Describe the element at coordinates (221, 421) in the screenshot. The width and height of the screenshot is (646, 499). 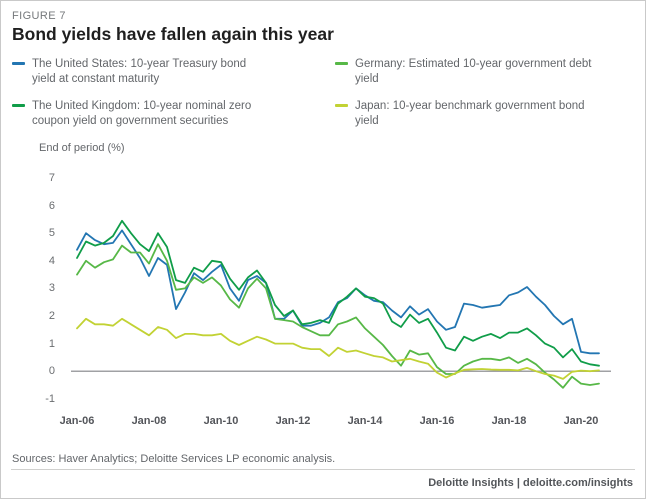
I see `x-tick-label: Jan-10` at that location.